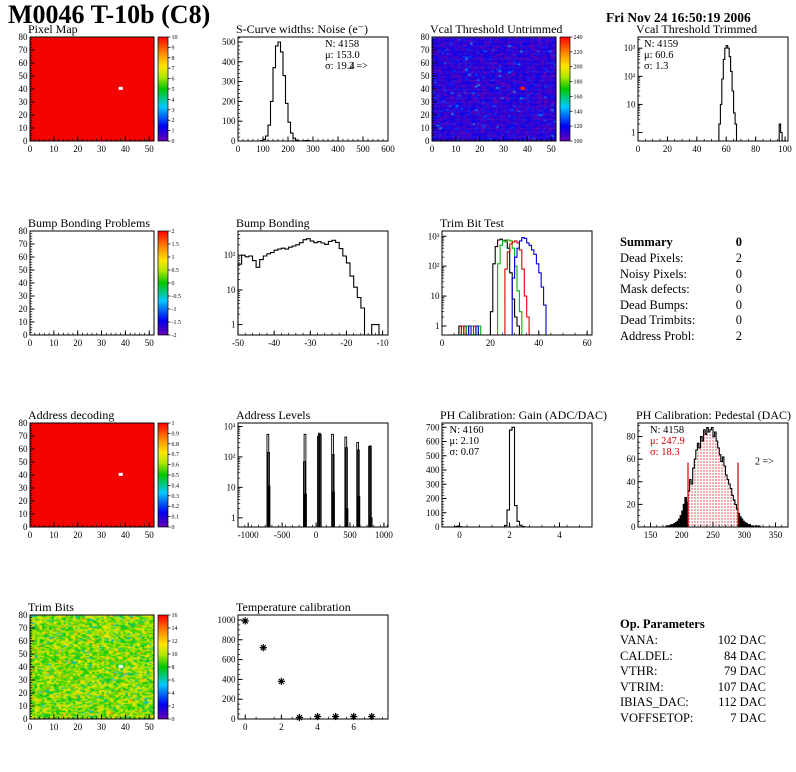  Describe the element at coordinates (176, 245) in the screenshot. I see `svg-text: 1.5` at that location.